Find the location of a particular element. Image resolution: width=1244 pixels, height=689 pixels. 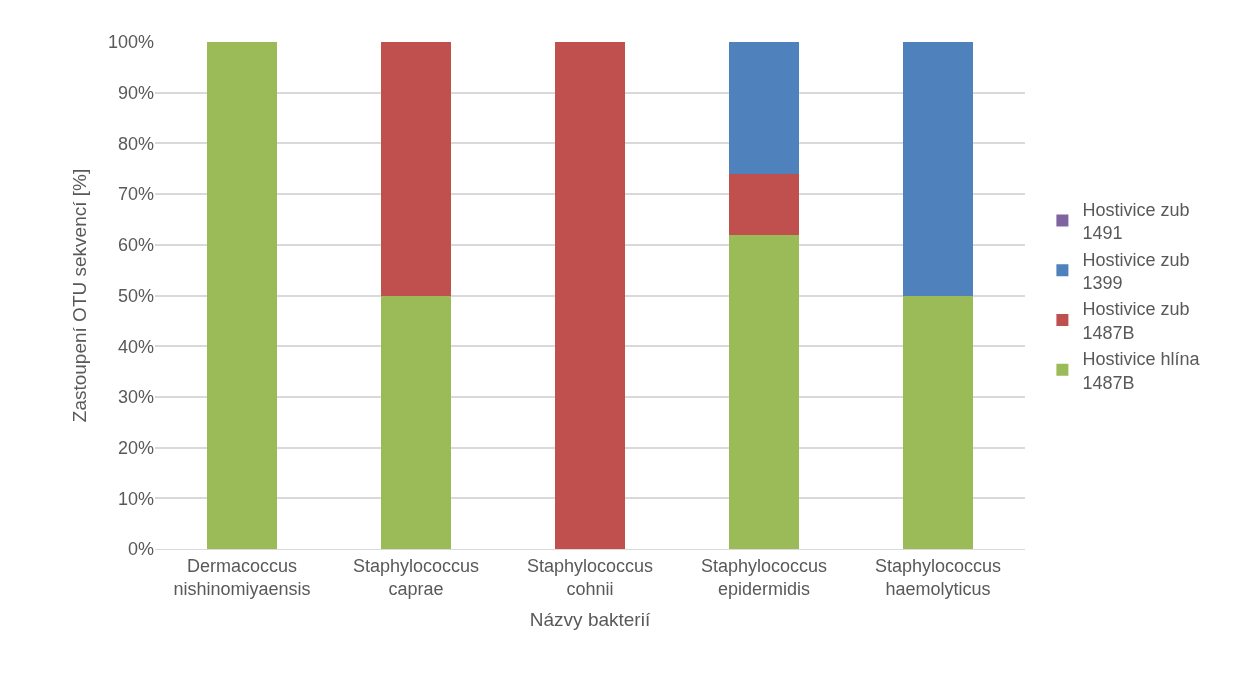

y-tick-label: 20% is located at coordinates (135, 447).